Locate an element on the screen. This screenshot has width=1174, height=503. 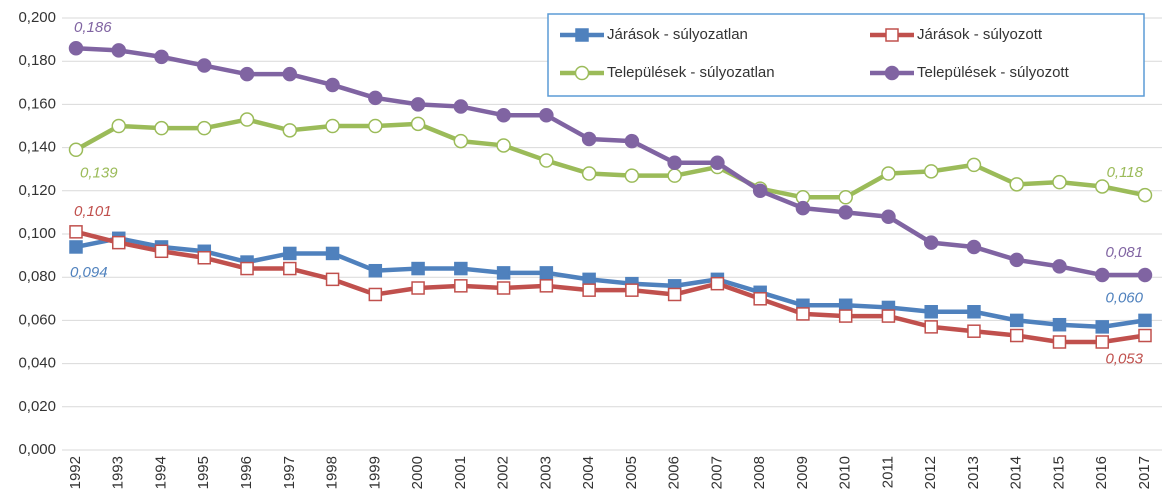
y-tick-label: 0,060 is located at coordinates (37, 319).